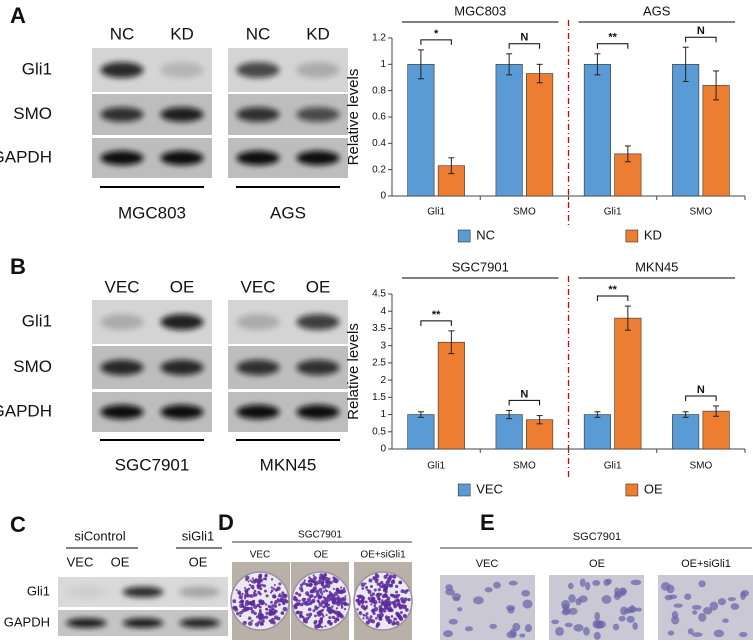 The height and width of the screenshot is (642, 753). What do you see at coordinates (383, 311) in the screenshot?
I see `label: 4` at bounding box center [383, 311].